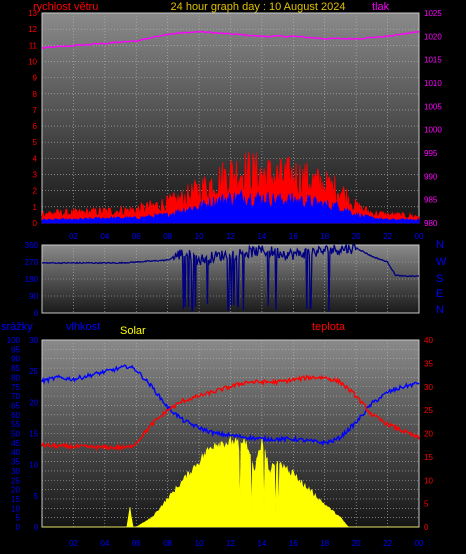 The width and height of the screenshot is (466, 554). What do you see at coordinates (35, 78) in the screenshot?
I see `wind-speed-tick: 9` at bounding box center [35, 78].